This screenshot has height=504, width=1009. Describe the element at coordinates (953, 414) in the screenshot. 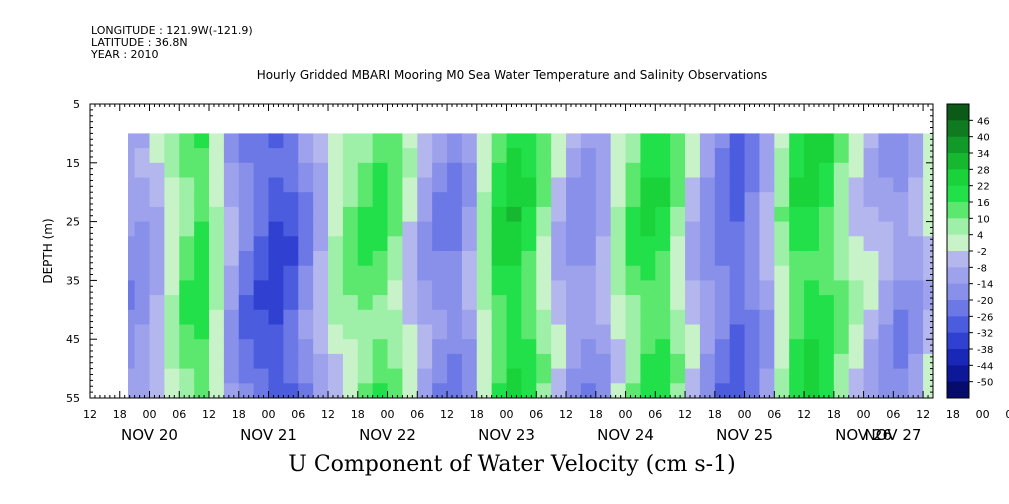

I see `x-hour-label: 18` at that location.